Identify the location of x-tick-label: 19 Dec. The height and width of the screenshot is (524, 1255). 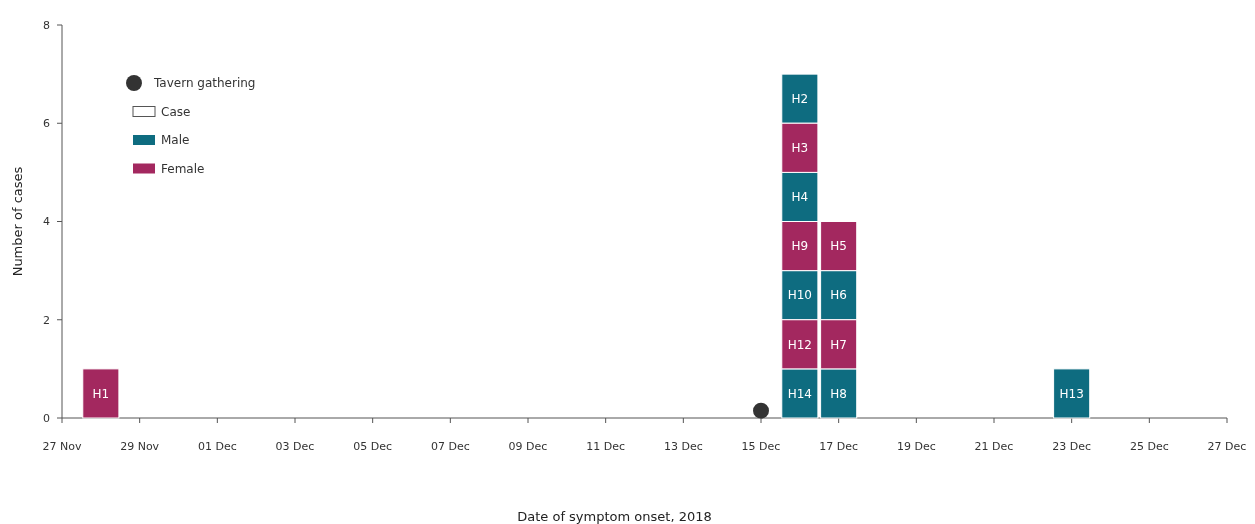
(916, 446).